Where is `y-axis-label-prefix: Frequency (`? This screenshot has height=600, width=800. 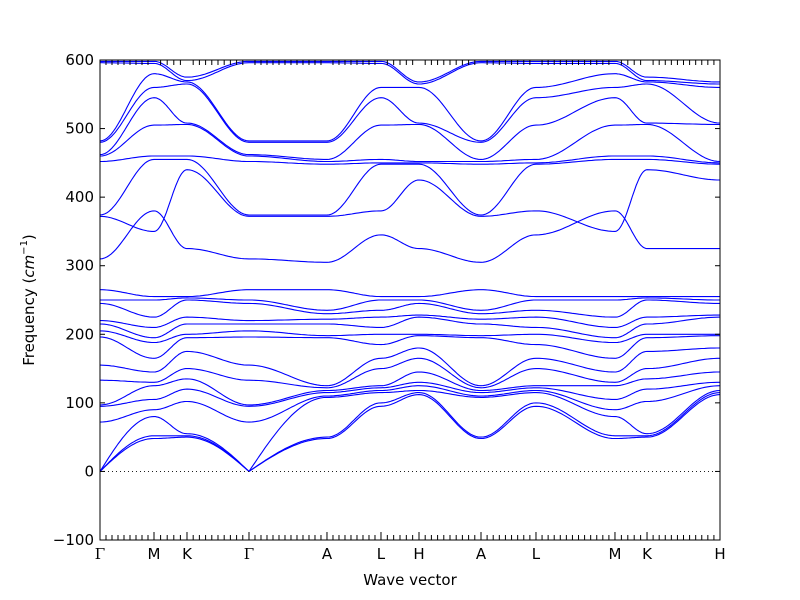 y-axis-label-prefix: Frequency ( is located at coordinates (29, 322).